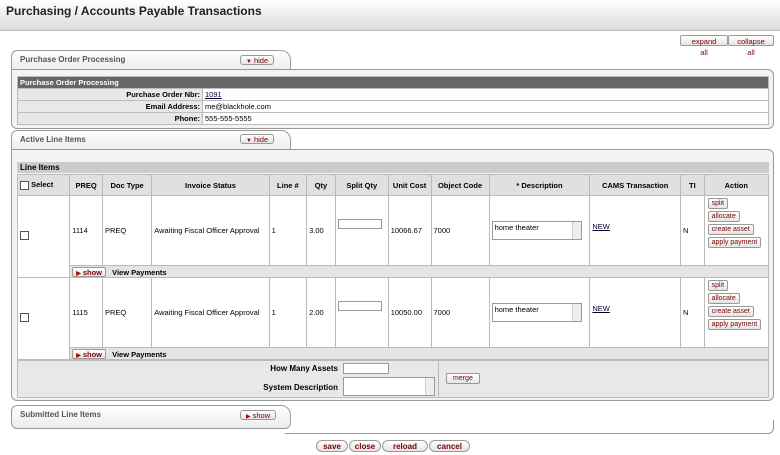  What do you see at coordinates (24, 185) in the screenshot?
I see `select-all-checkbox` at bounding box center [24, 185].